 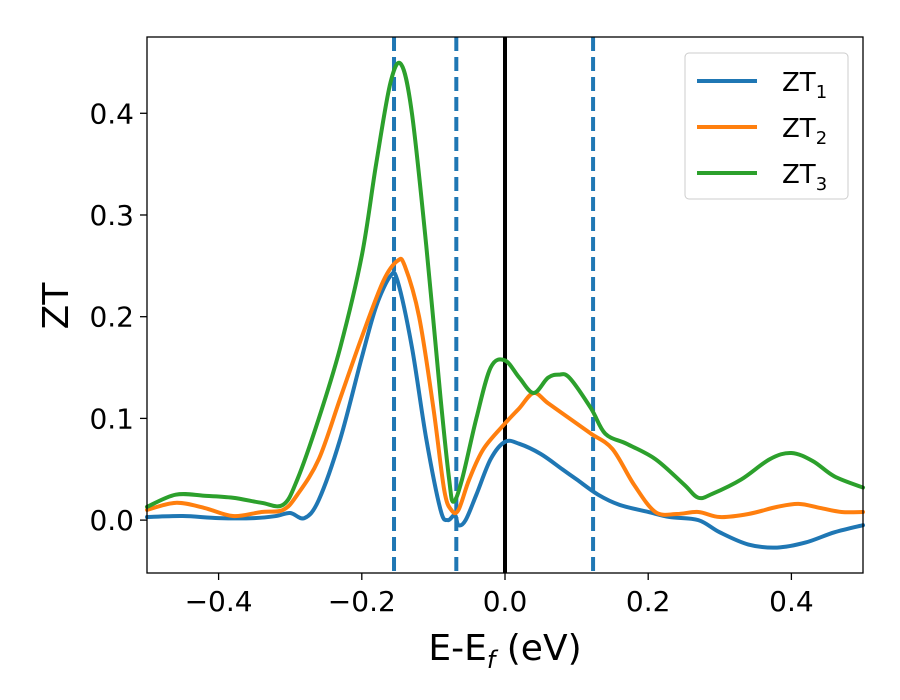 I want to click on x-tick-label: 0.2, so click(x=648, y=601).